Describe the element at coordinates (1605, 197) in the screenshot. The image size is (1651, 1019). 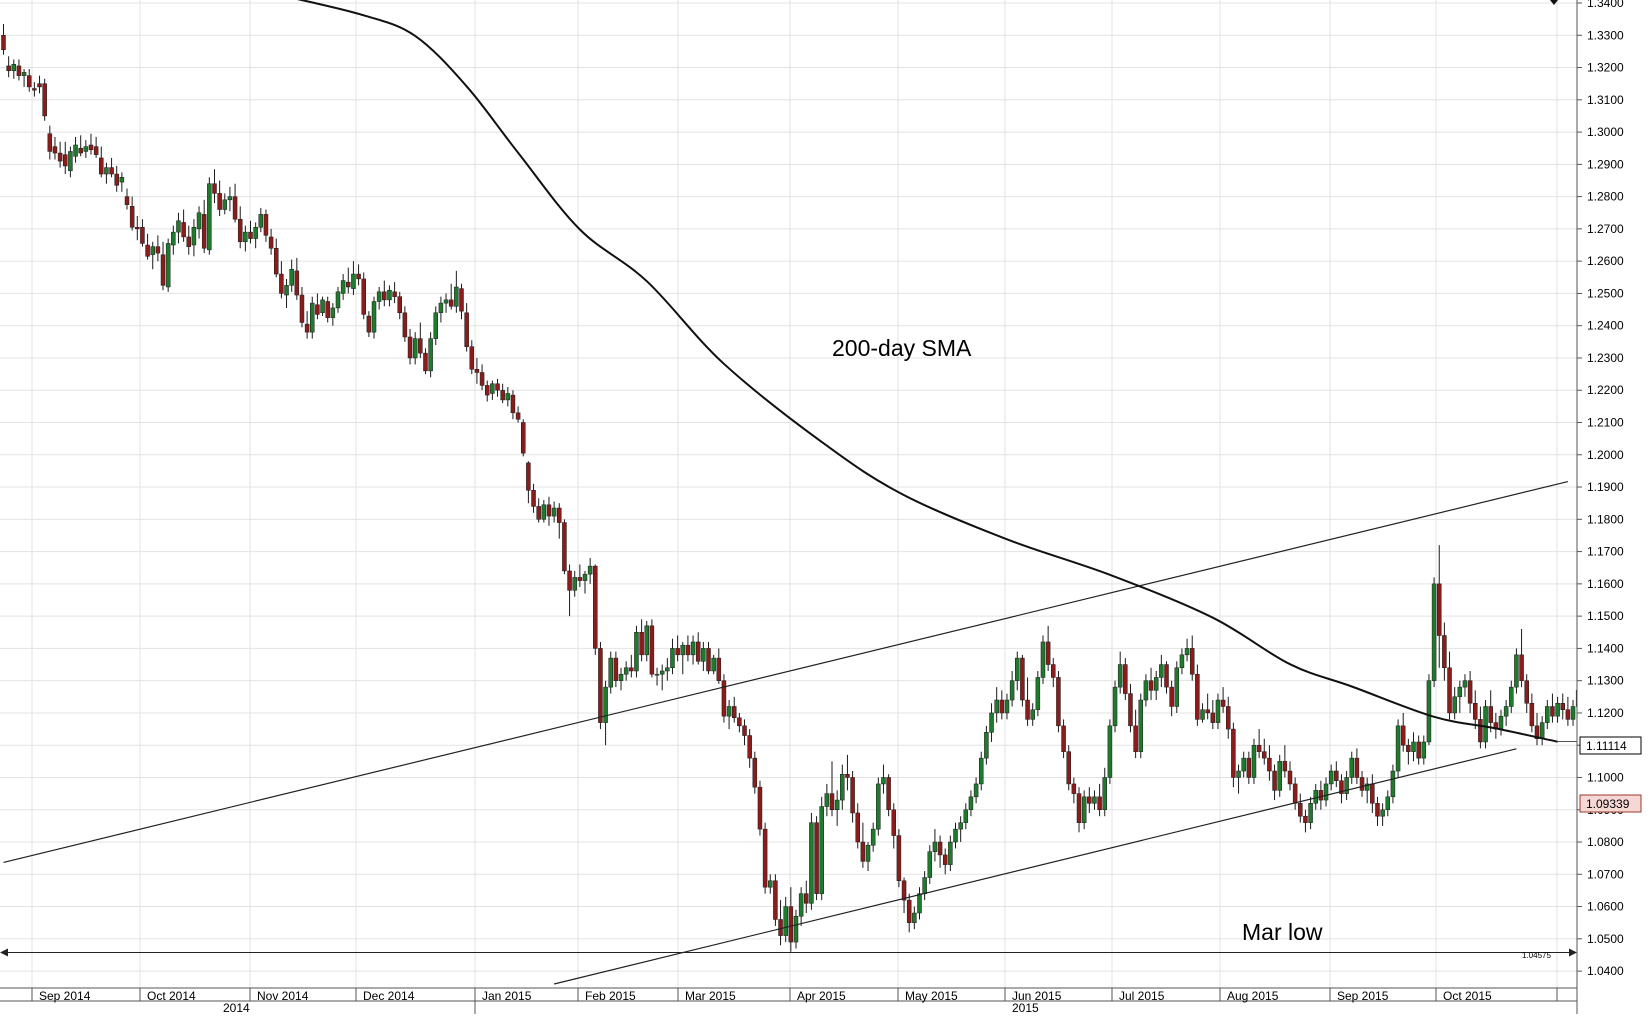
I see `price-tick-label: 1.2800` at that location.